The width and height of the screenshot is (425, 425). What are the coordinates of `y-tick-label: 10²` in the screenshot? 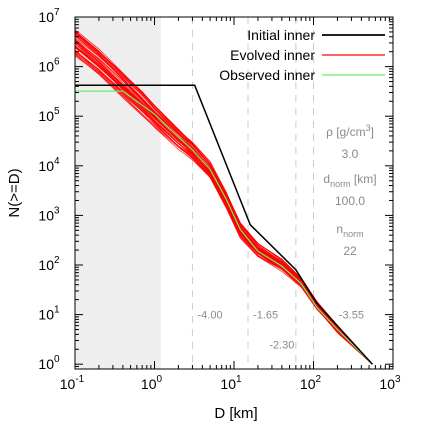 It's located at (49, 264).